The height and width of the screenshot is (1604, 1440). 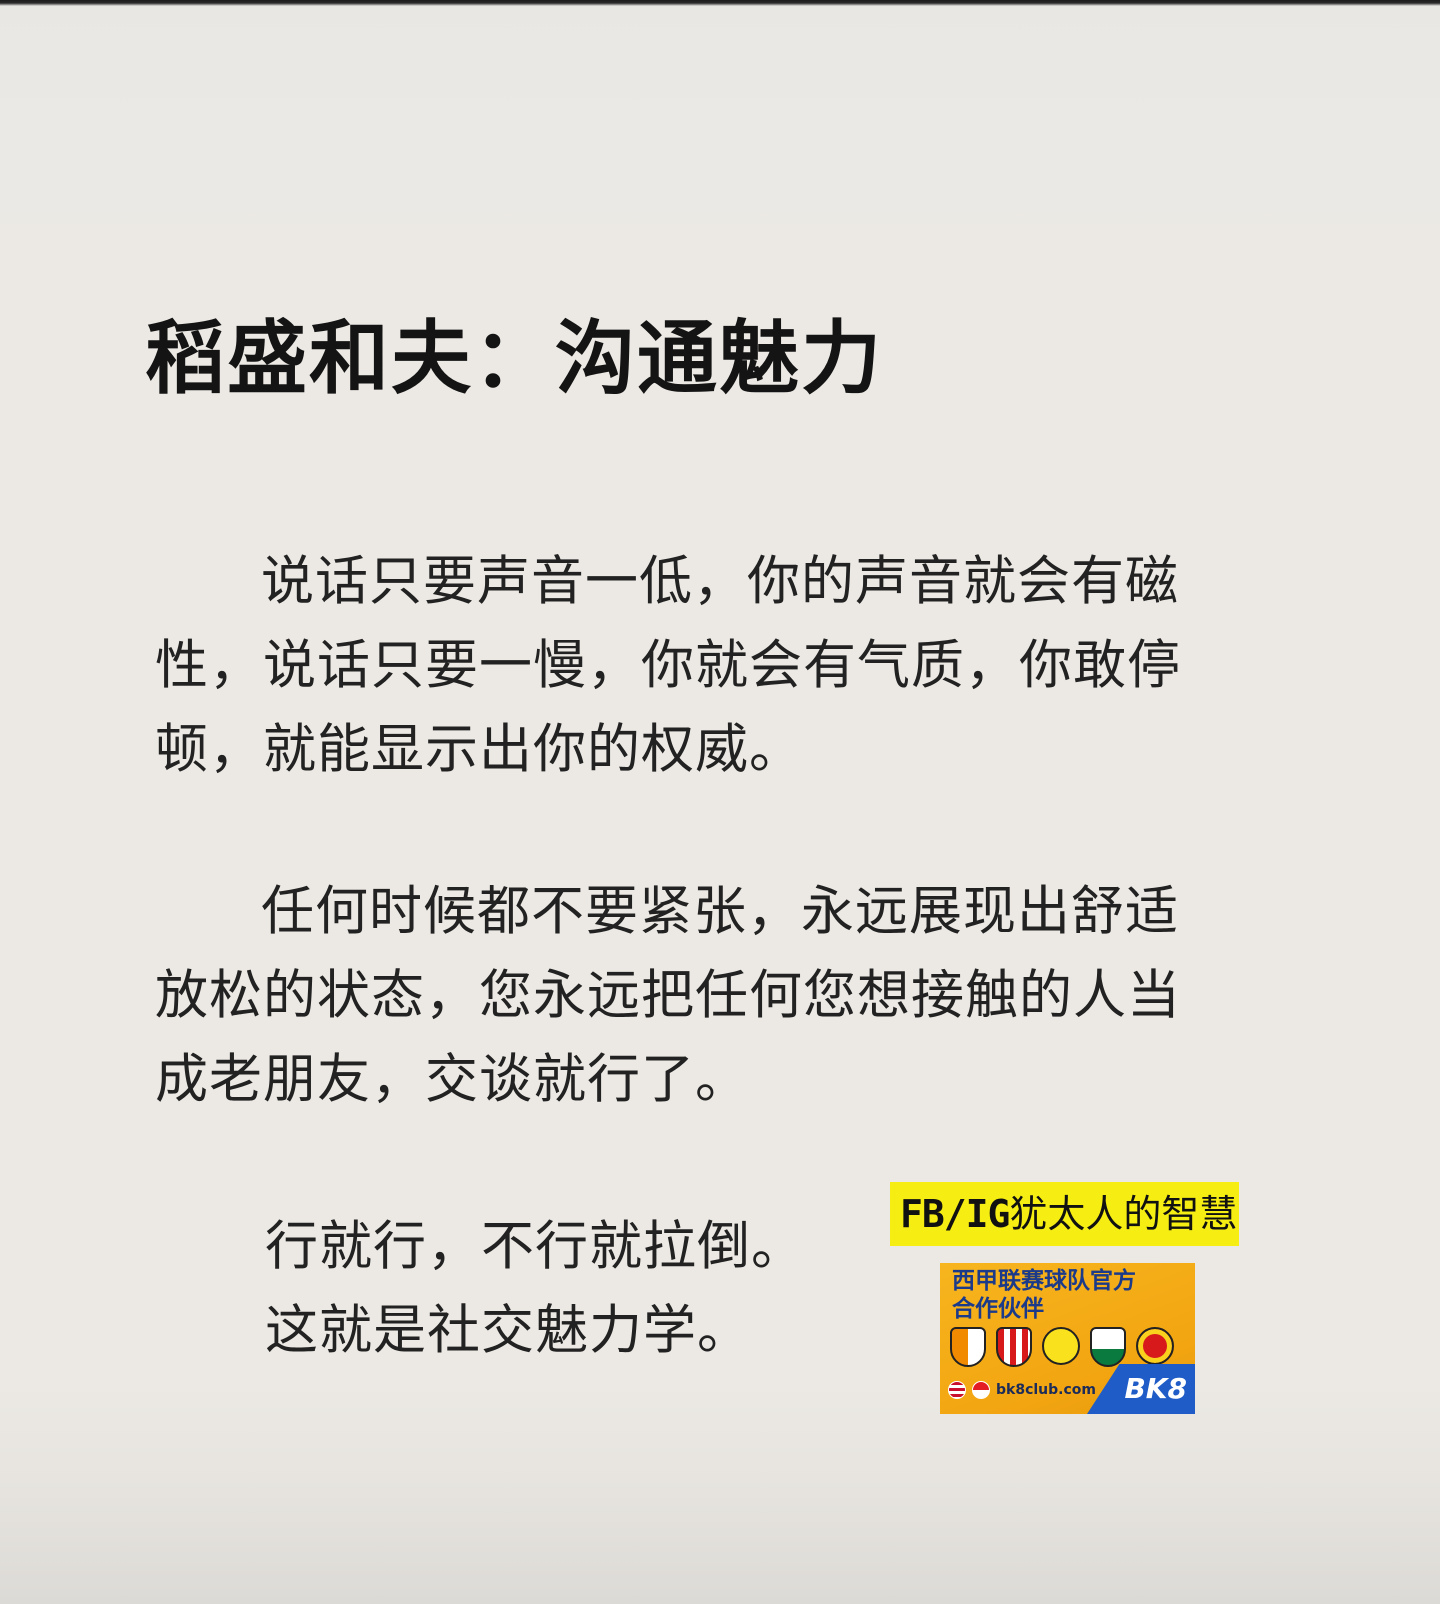 What do you see at coordinates (981, 1390) in the screenshot?
I see `singapore-flag-icon` at bounding box center [981, 1390].